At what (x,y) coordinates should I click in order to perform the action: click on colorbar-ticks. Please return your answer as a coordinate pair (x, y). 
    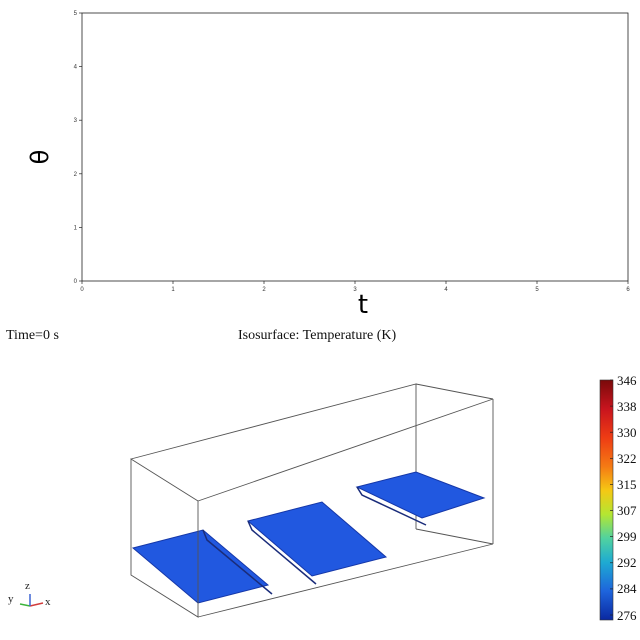
    Looking at the image, I should click on (611, 497).